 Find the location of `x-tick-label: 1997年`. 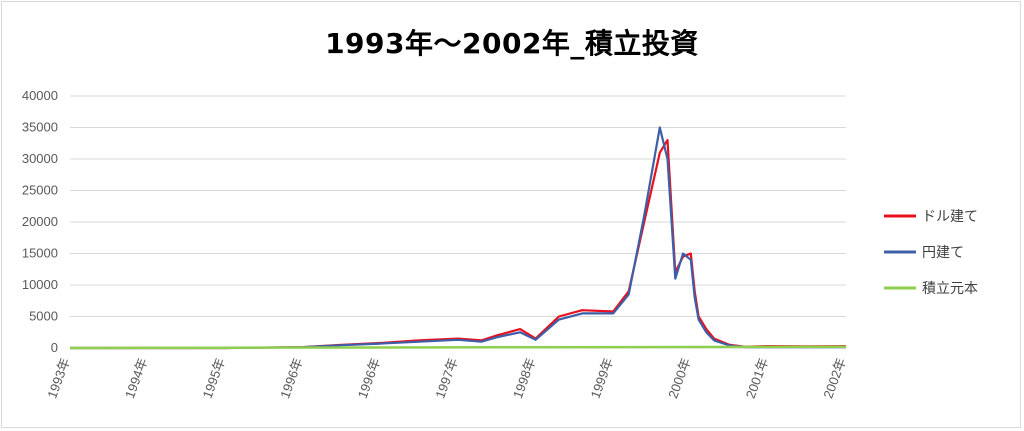

x-tick-label: 1997年 is located at coordinates (446, 378).